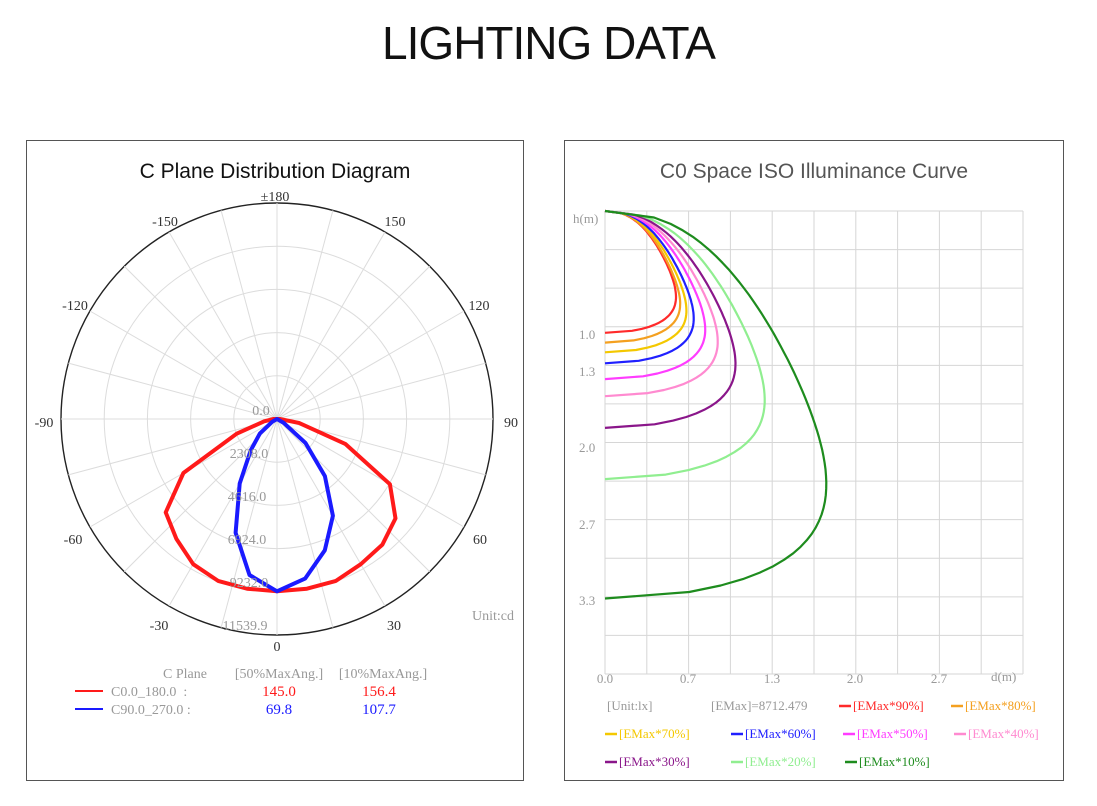 Image resolution: width=1097 pixels, height=806 pixels. Describe the element at coordinates (780, 733) in the screenshot. I see `iso-legend-item-60: [EMax*60%]` at that location.